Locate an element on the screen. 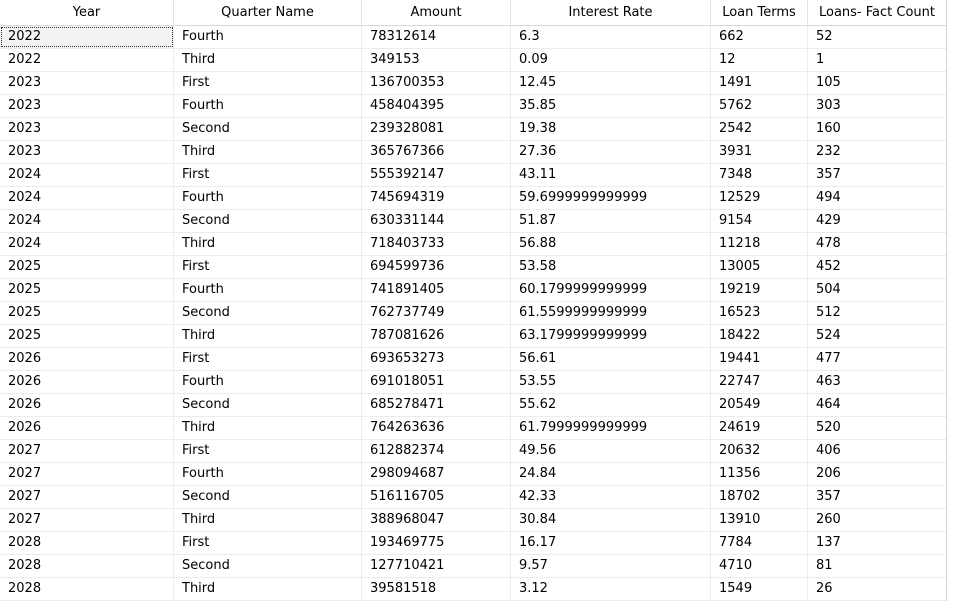  cell-fact-count: 260 is located at coordinates (828, 519).